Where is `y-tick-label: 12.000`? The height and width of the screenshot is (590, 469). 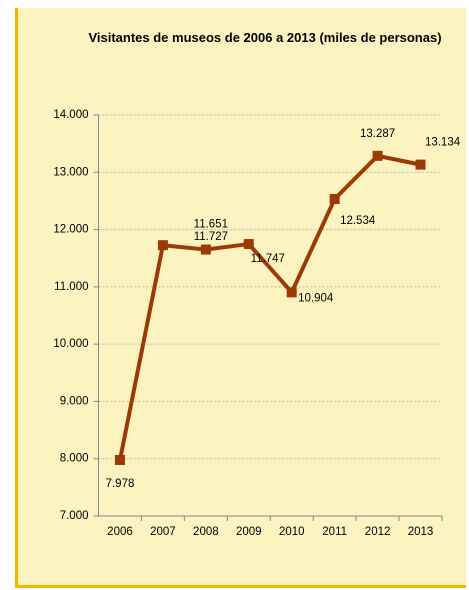 y-tick-label: 12.000 is located at coordinates (70, 230).